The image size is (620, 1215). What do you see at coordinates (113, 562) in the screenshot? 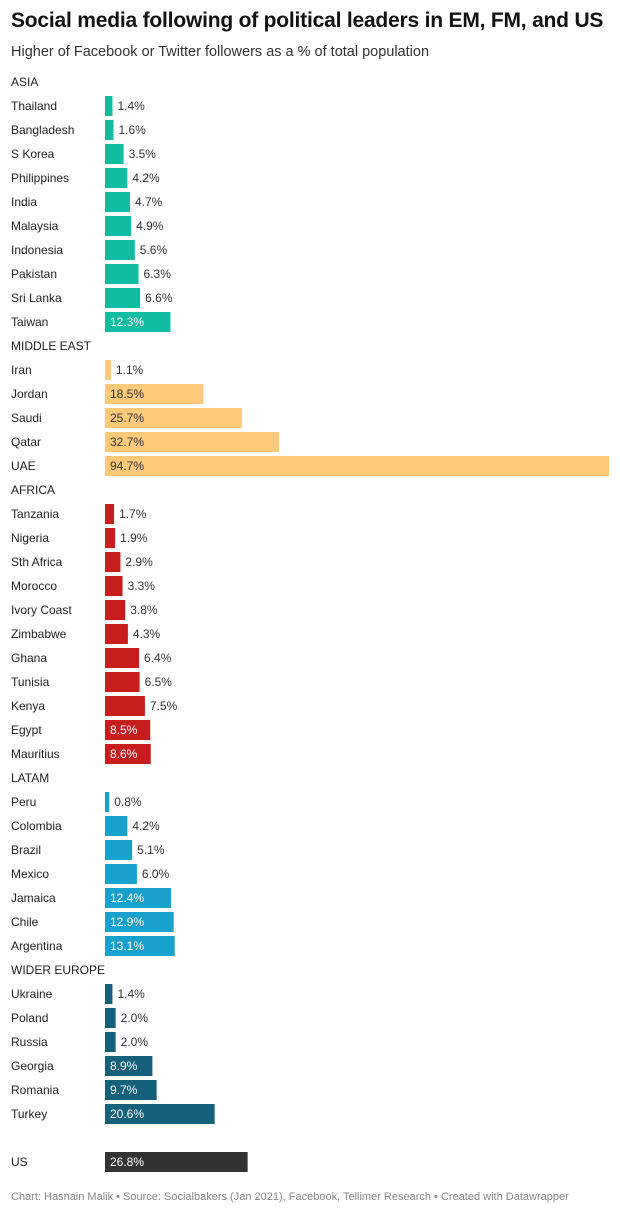
I see `bar-sth-africa` at bounding box center [113, 562].